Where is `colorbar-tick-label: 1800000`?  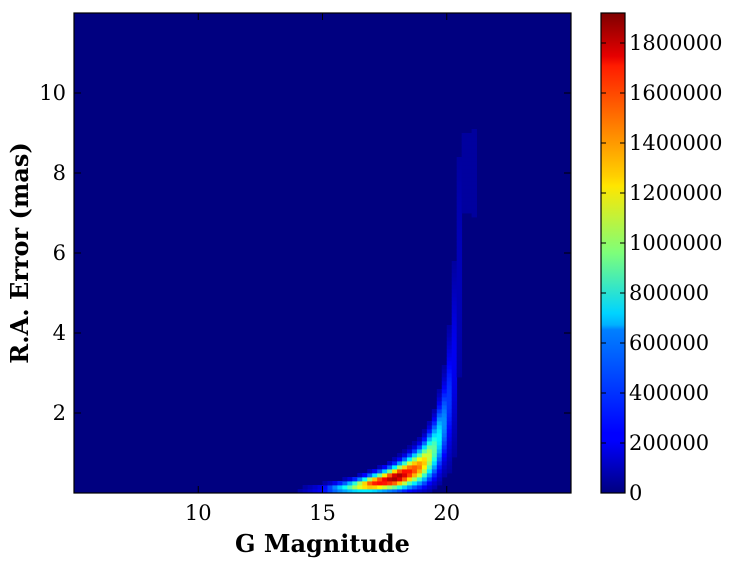
colorbar-tick-label: 1800000 is located at coordinates (676, 43).